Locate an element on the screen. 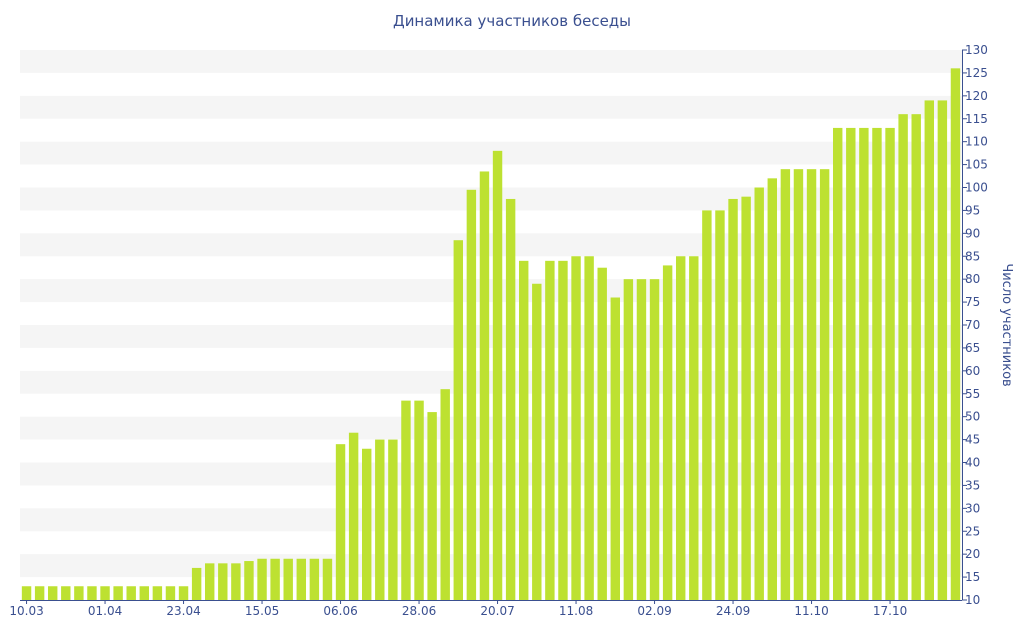 This screenshot has height=640, width=1024. y-tick-label: 55 is located at coordinates (972, 394).